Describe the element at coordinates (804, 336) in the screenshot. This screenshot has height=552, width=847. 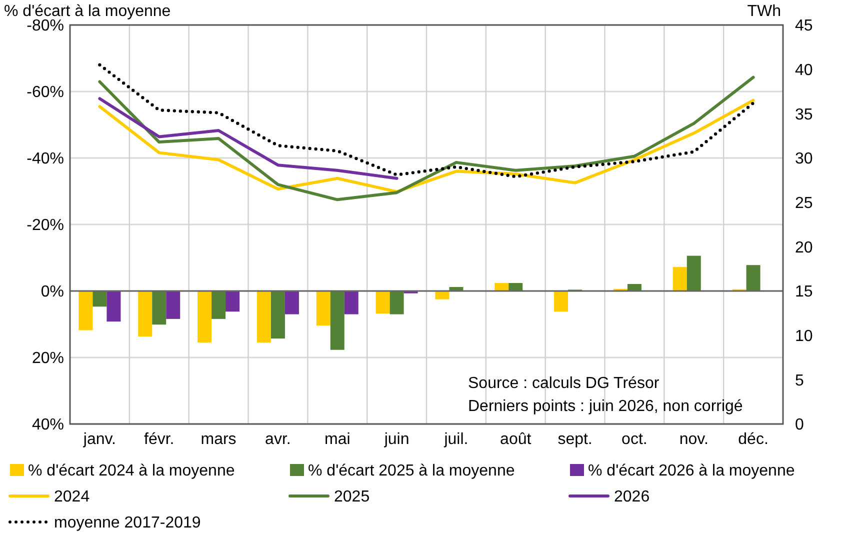
I see `y2-tick-label: 10` at that location.